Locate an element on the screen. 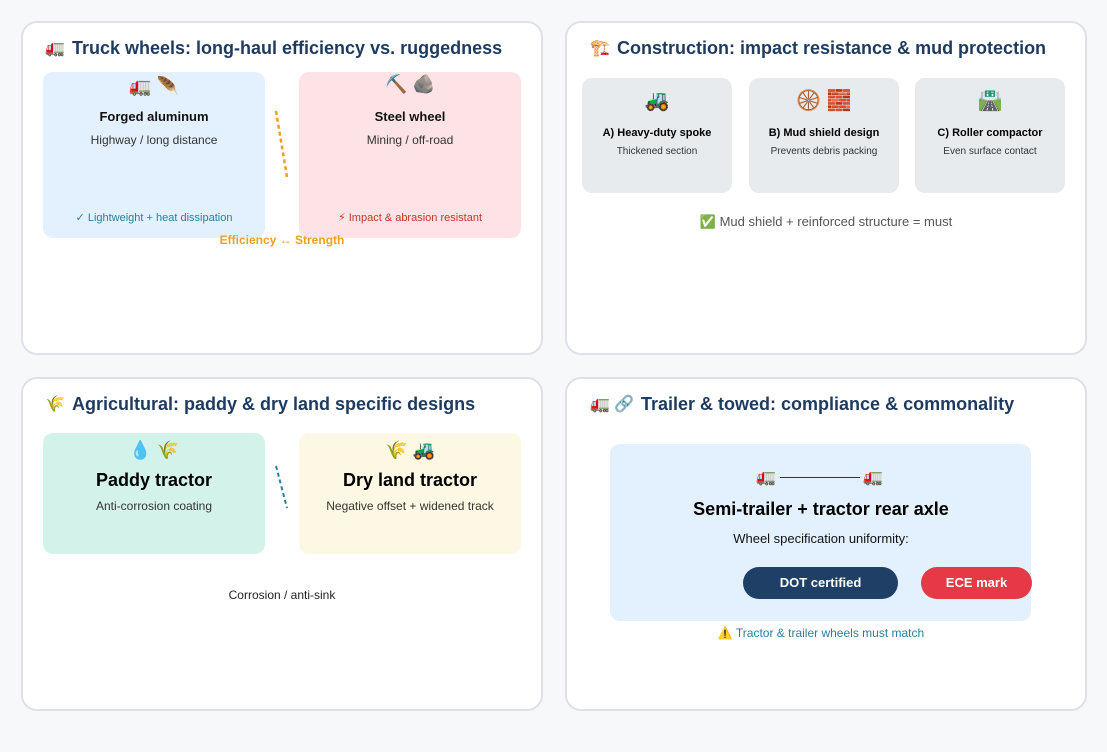 Image resolution: width=1107 pixels, height=752 pixels. heading: A) Heavy-duty spoke is located at coordinates (657, 133).